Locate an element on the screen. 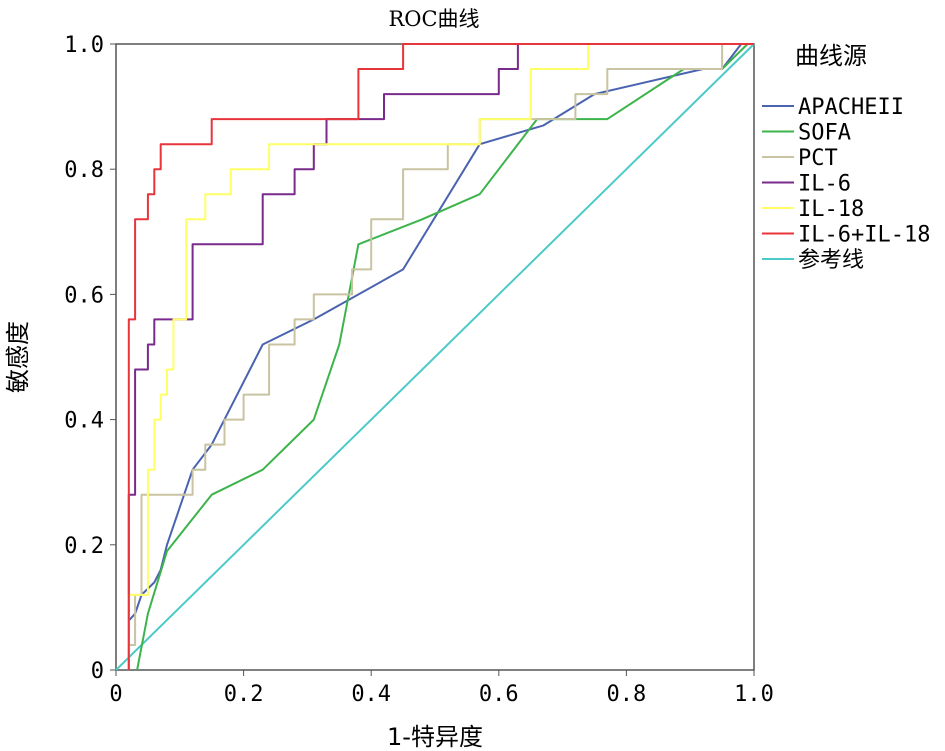  legend-title: 曲线源 is located at coordinates (831, 56).